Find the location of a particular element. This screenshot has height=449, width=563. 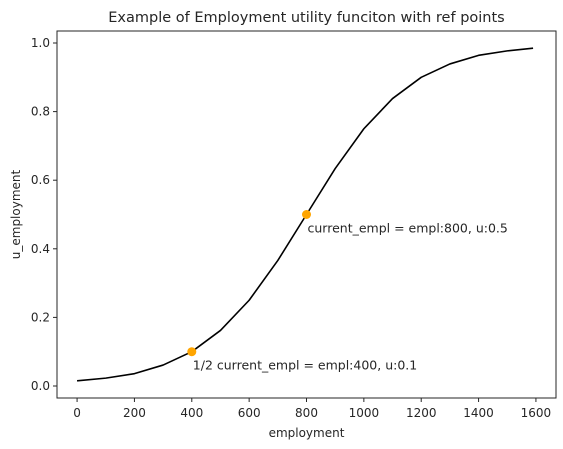

x-tick-label: 200 is located at coordinates (134, 413).